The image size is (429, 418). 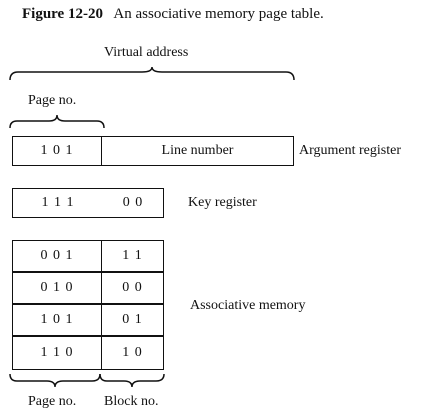 What do you see at coordinates (55, 380) in the screenshot?
I see `page-no-brace-bottom` at bounding box center [55, 380].